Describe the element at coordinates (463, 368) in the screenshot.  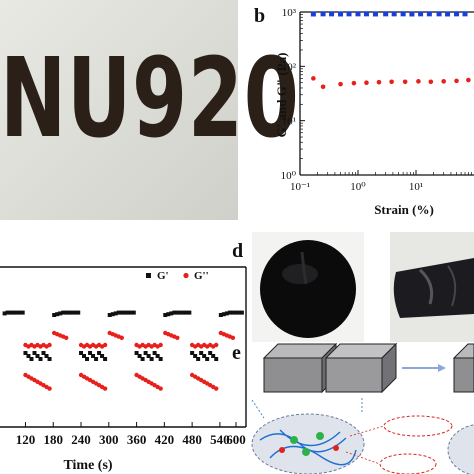
I see `gel-block-healed` at that location.